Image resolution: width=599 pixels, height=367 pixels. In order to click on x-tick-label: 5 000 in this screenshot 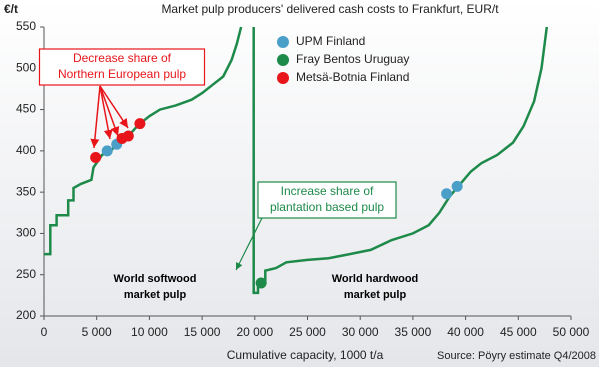, I will do `click(97, 332)`.